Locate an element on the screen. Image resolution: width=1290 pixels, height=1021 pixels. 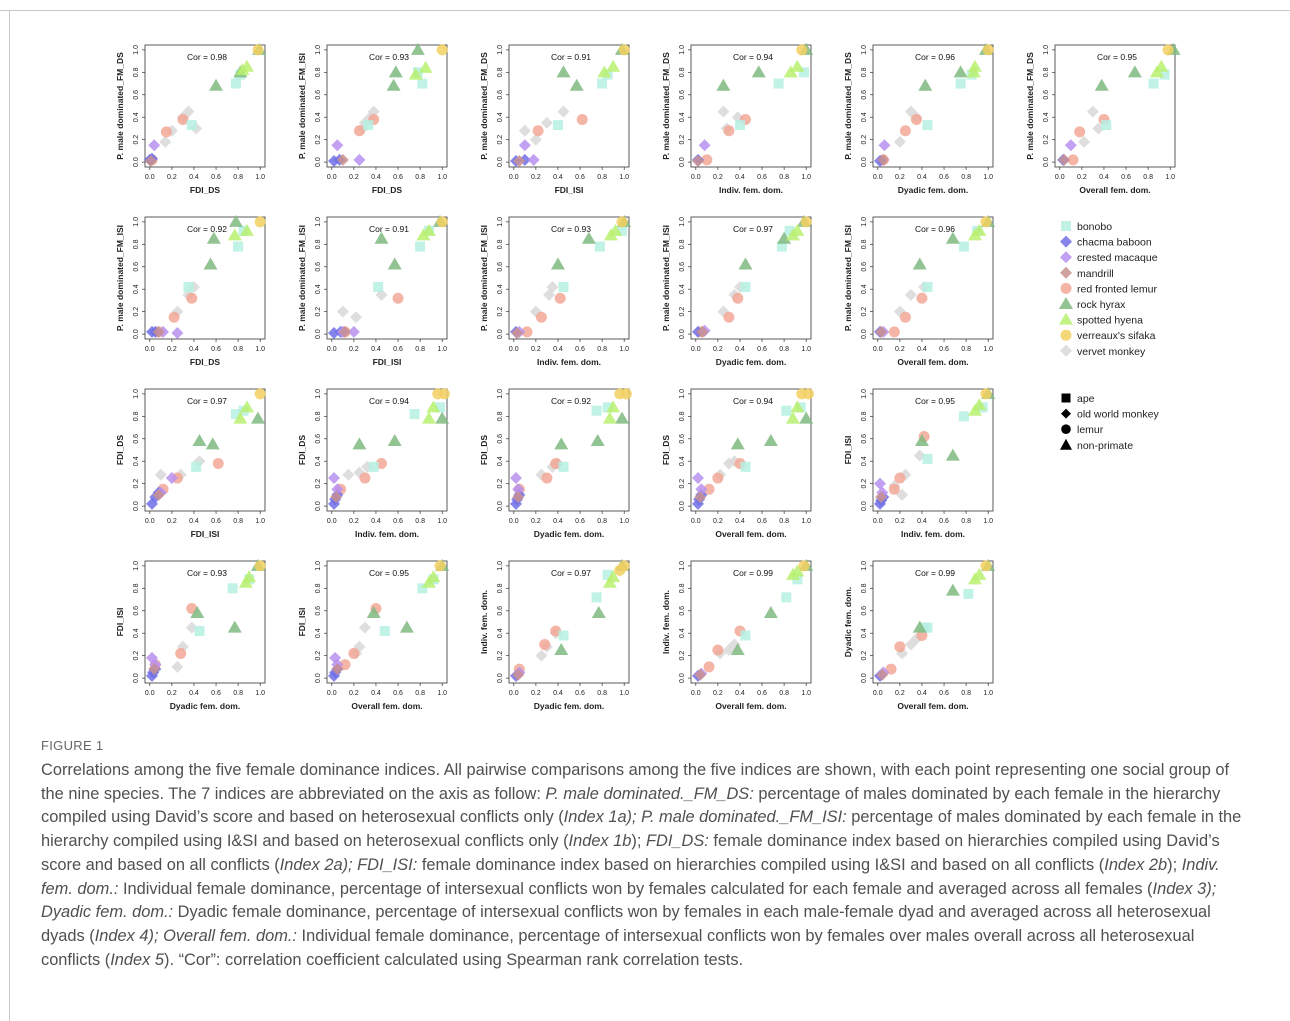
correlation-label: Cor = 0.99 is located at coordinates (935, 573).